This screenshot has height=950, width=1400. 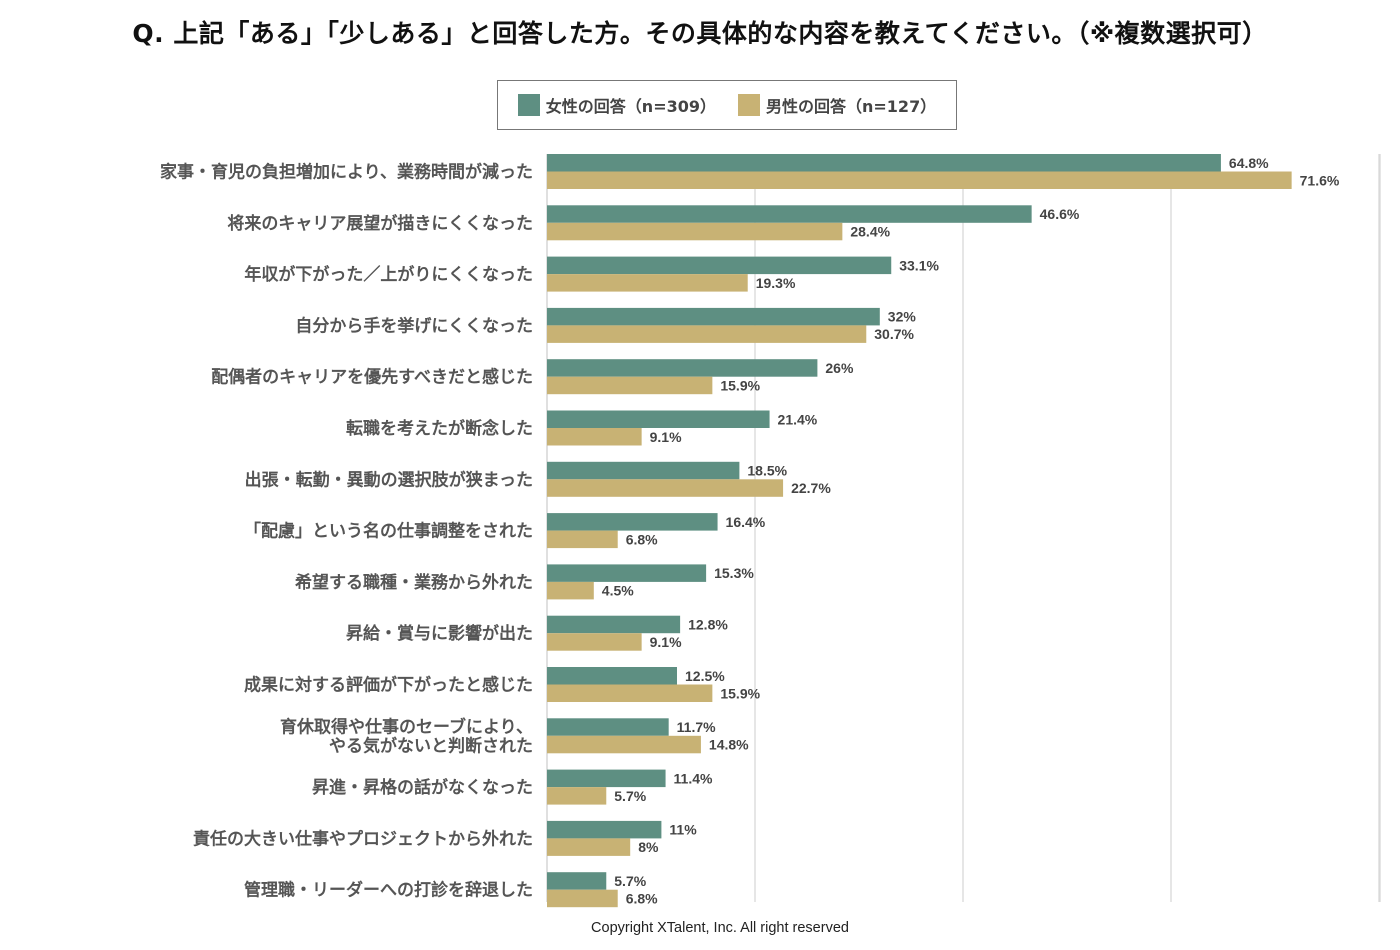 What do you see at coordinates (388, 685) in the screenshot?
I see `category-label-10-0: 成果に対する評価が下がったと感じた` at bounding box center [388, 685].